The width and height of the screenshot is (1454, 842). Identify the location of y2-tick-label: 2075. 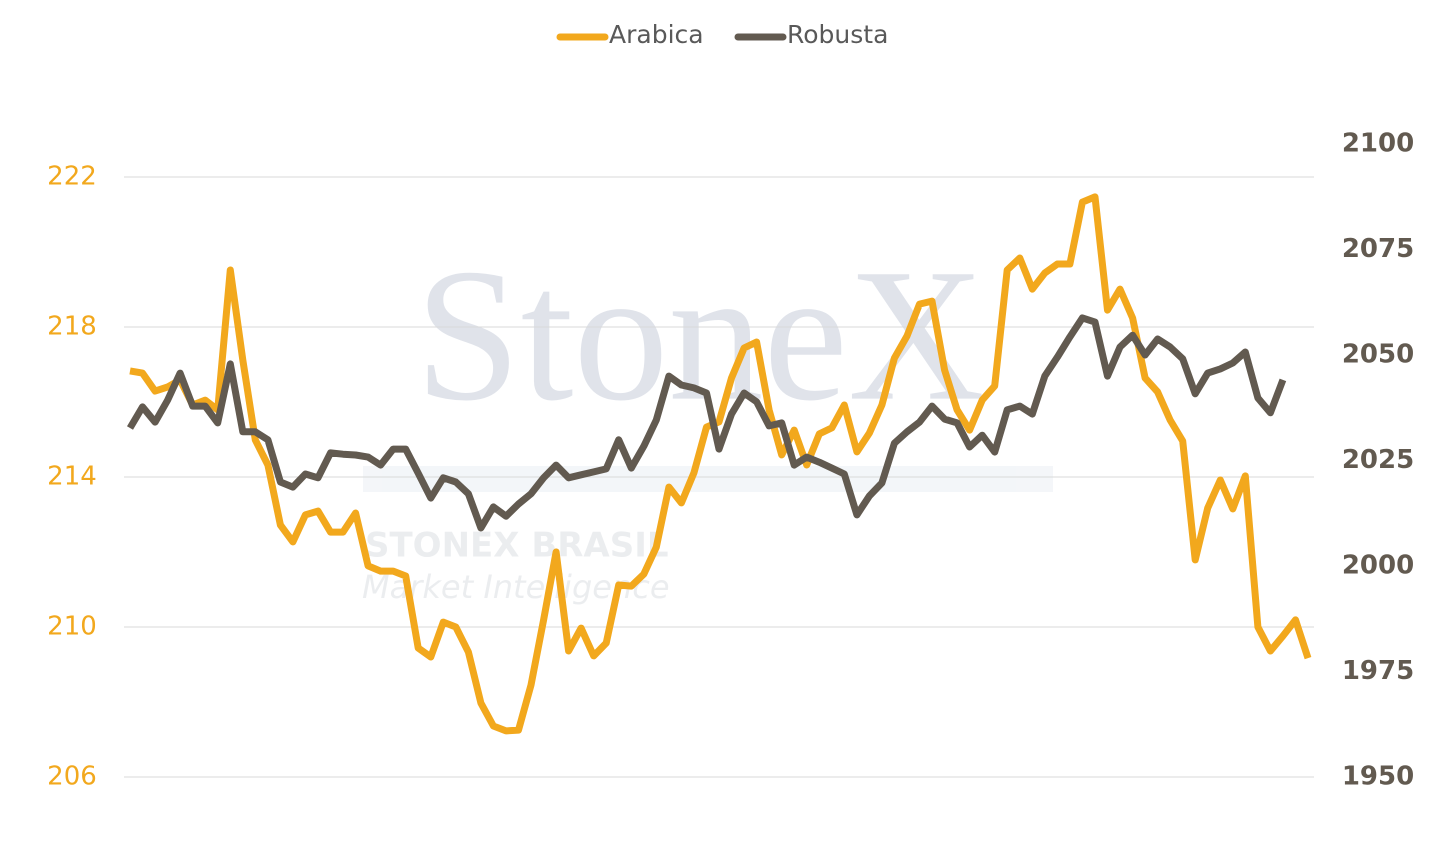
(1378, 249).